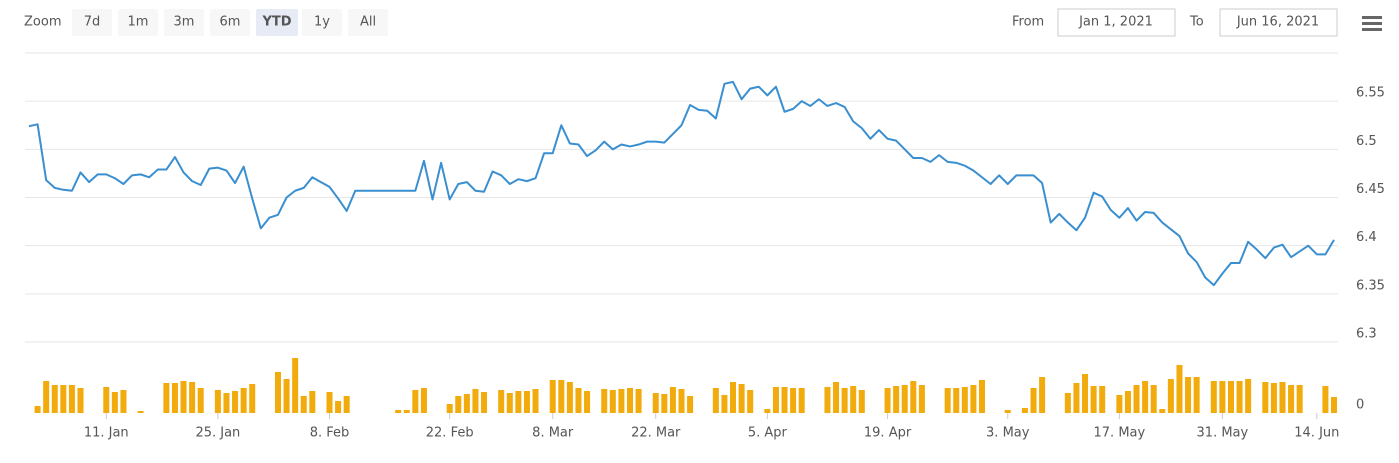 The height and width of the screenshot is (463, 1399). I want to click on x-tick-label: 3. May, so click(1008, 433).